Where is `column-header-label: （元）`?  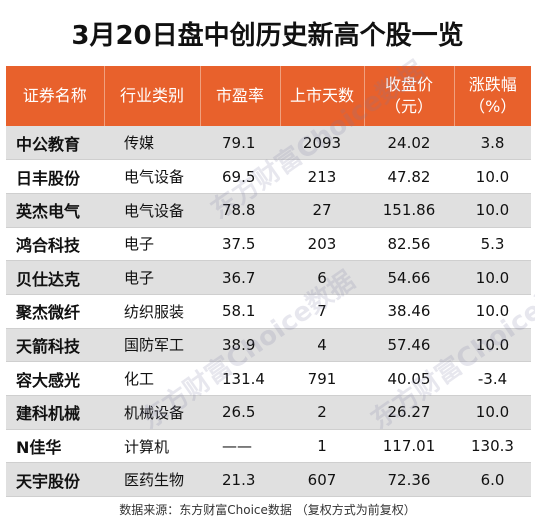
column-header-label: （元） is located at coordinates (408, 106).